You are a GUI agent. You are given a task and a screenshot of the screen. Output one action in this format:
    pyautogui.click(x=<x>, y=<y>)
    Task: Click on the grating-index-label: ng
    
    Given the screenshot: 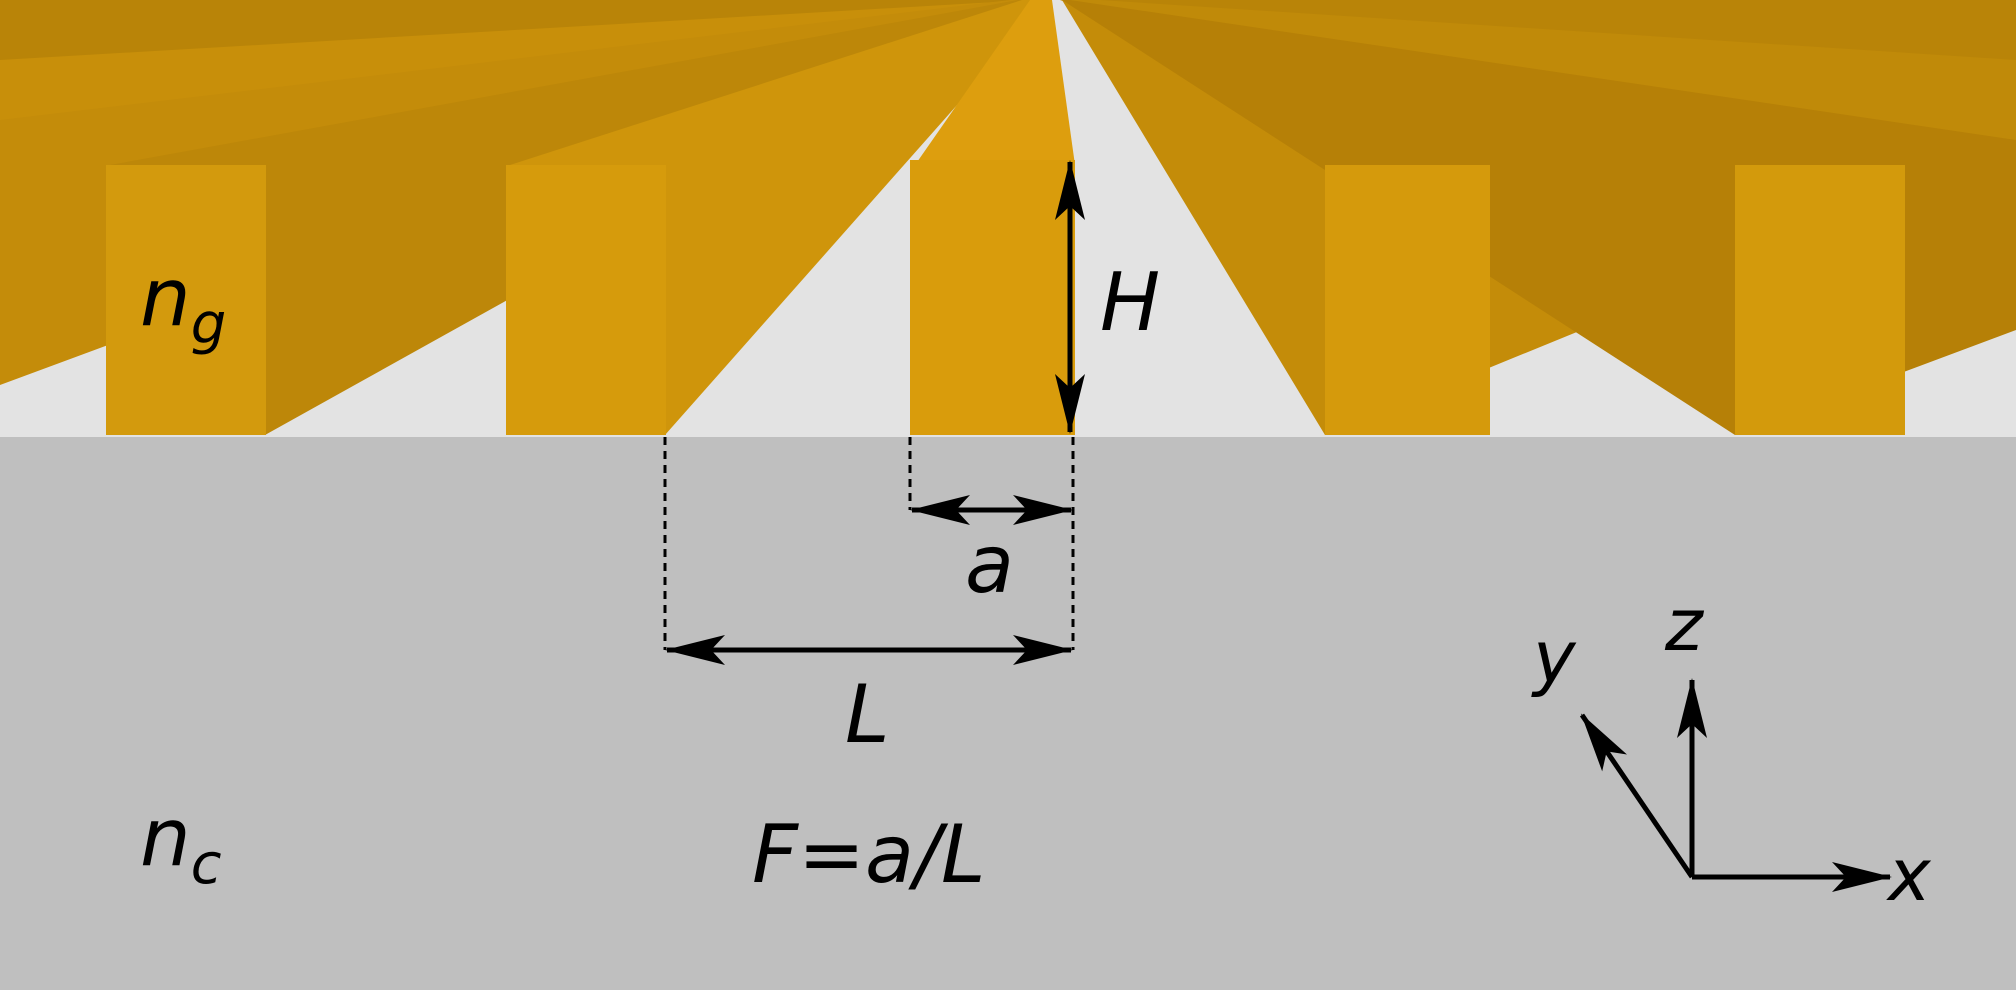 What is the action you would take?
    pyautogui.click(x=183, y=304)
    